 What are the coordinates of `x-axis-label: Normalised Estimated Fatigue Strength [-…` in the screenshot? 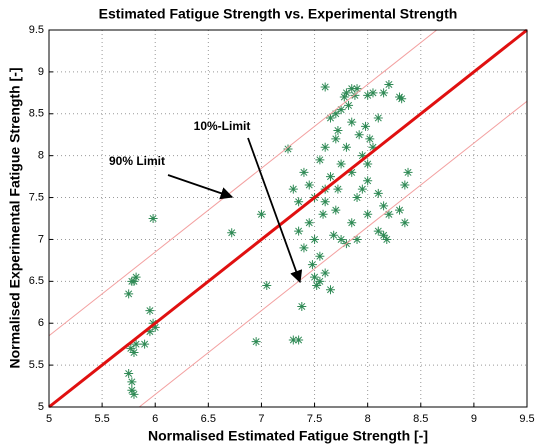 It's located at (288, 436).